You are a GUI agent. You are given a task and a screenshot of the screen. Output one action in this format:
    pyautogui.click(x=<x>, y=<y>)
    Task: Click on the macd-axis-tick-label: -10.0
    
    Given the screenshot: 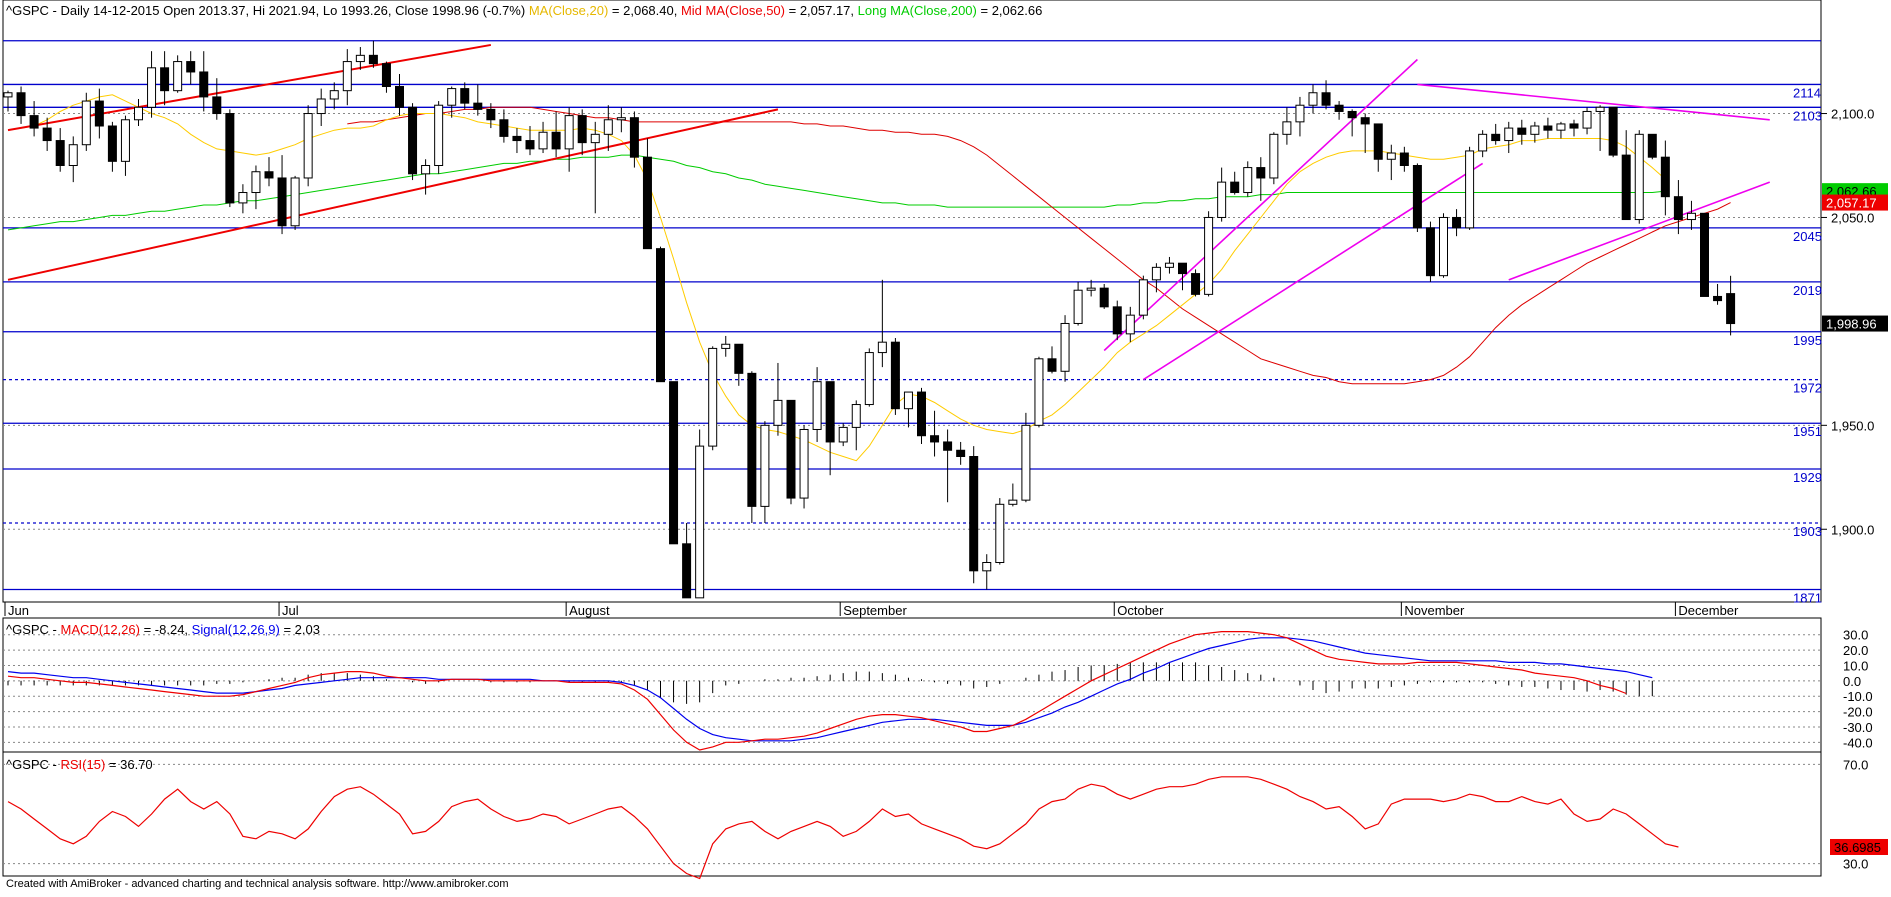 What is the action you would take?
    pyautogui.click(x=1858, y=696)
    